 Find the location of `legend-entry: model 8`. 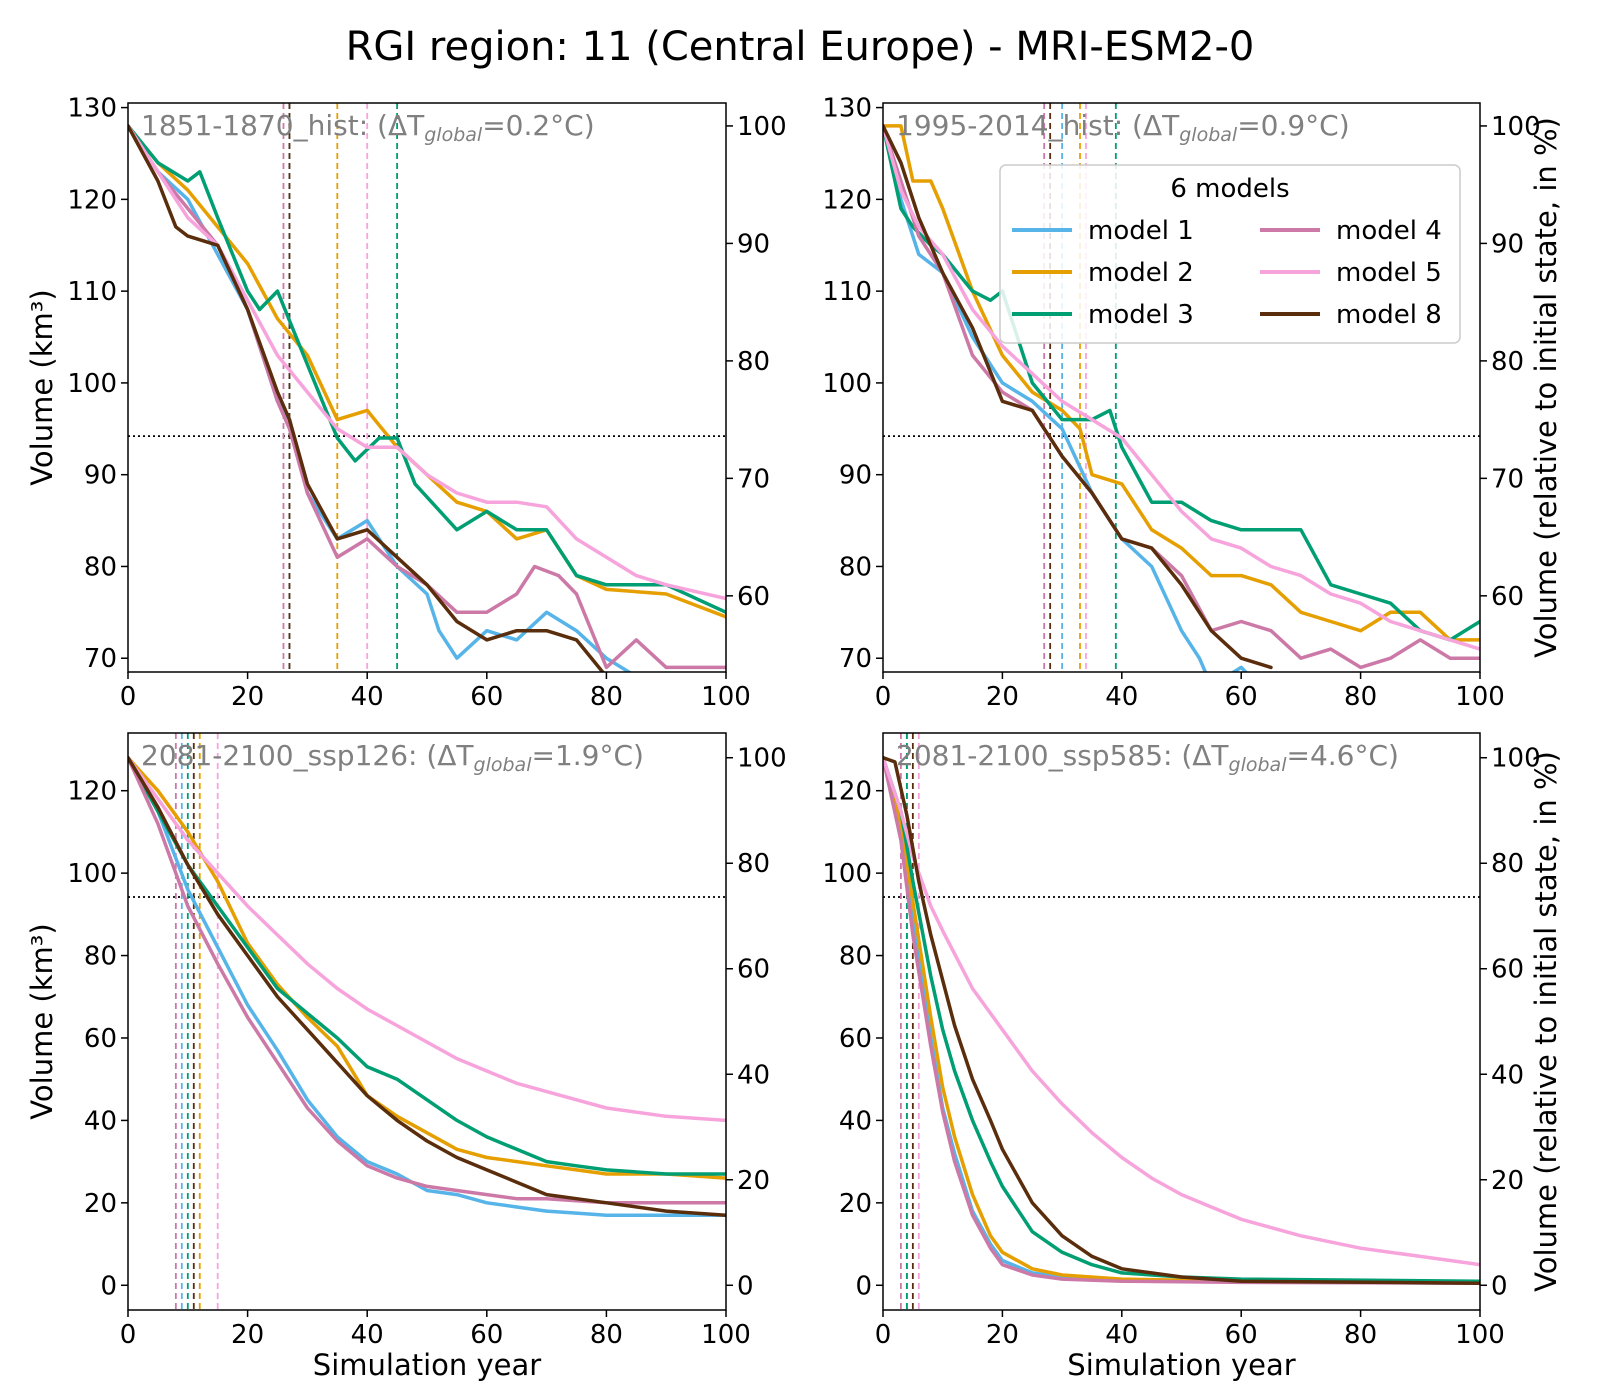

legend-entry: model 8 is located at coordinates (1389, 315).